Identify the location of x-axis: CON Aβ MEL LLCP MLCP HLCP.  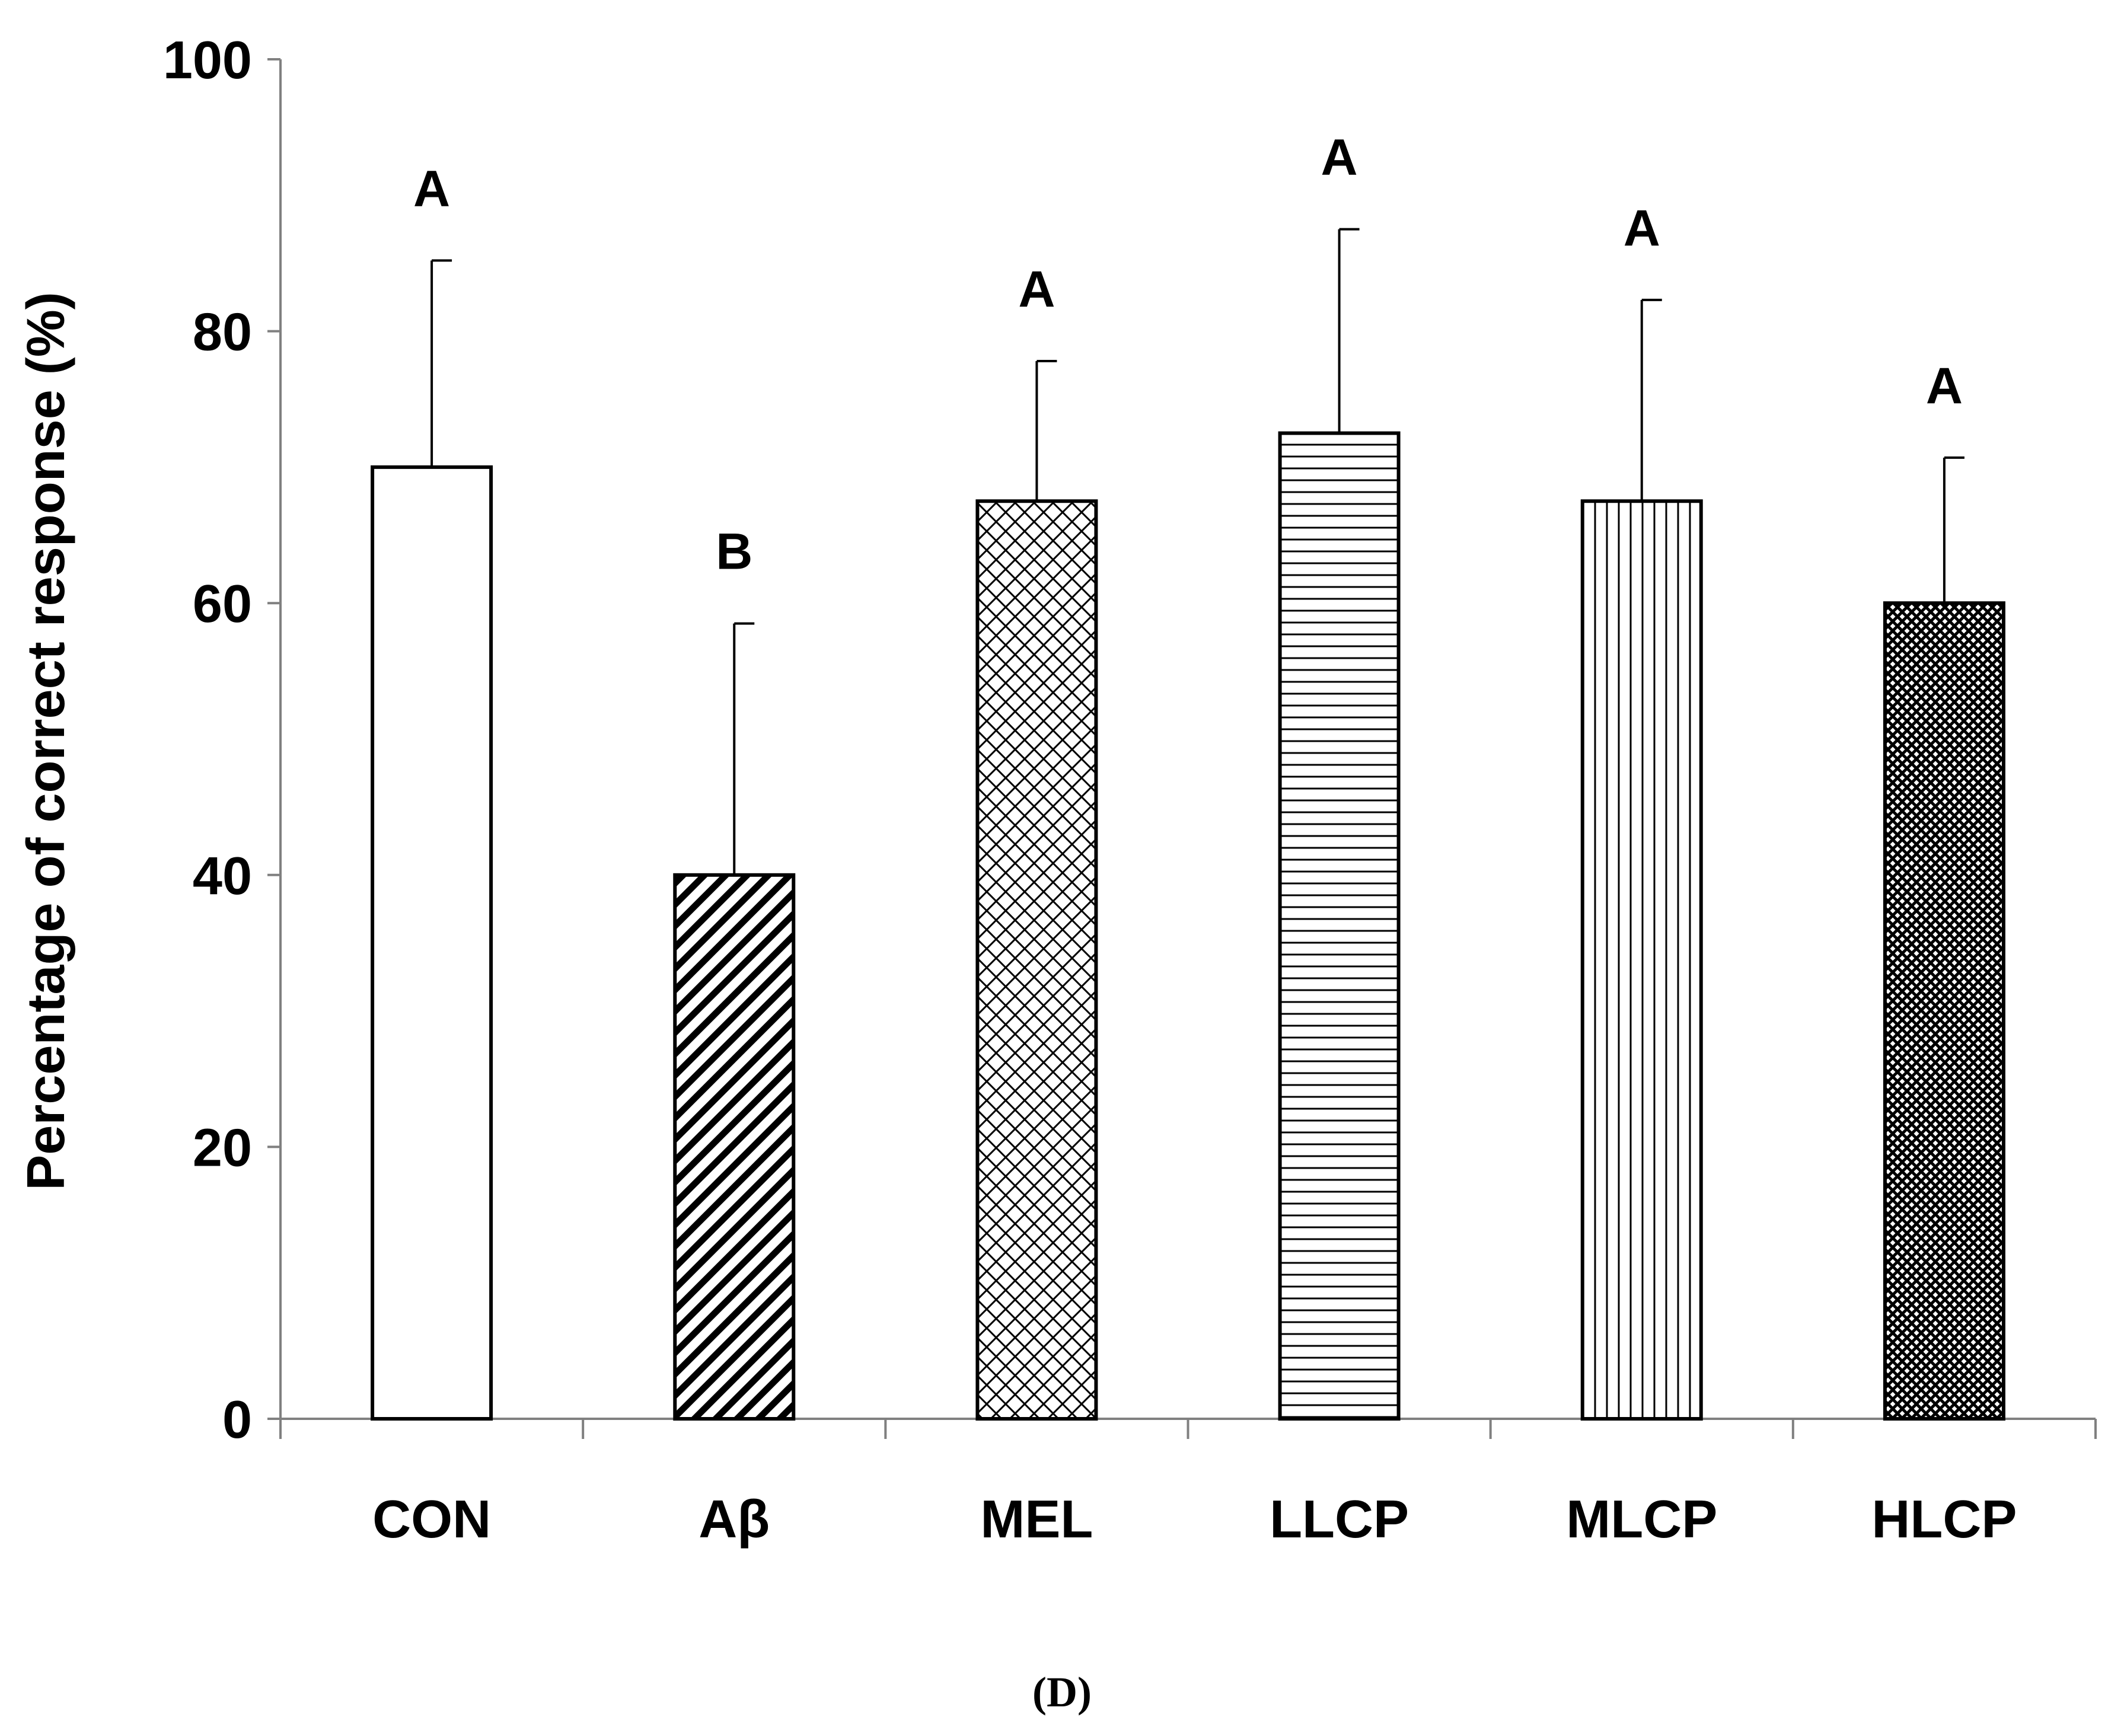
(1188, 1483).